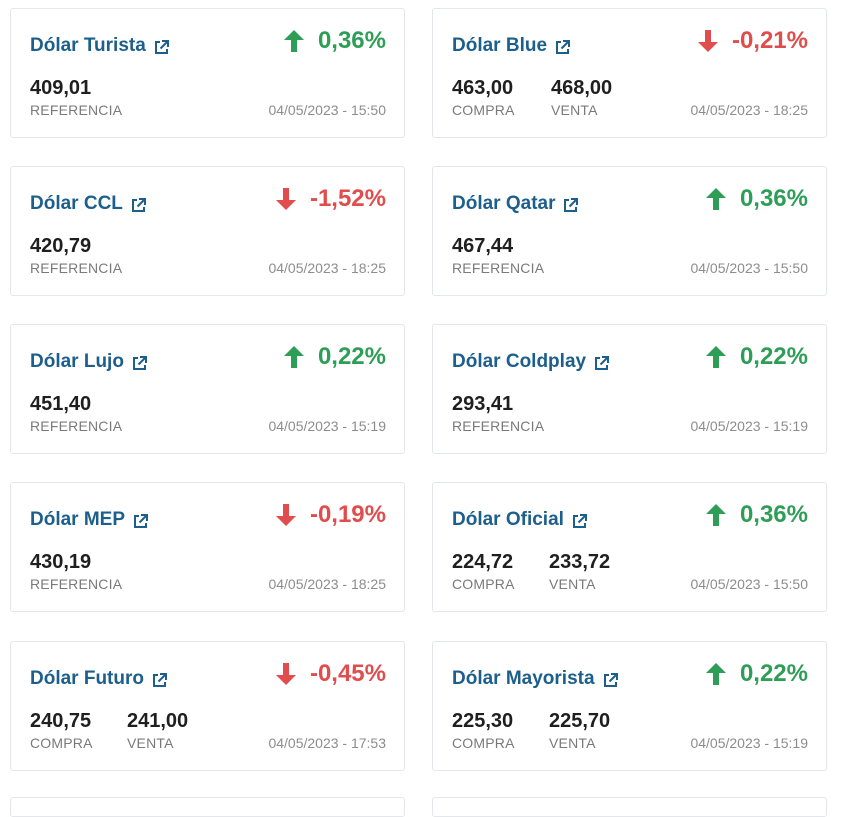 This screenshot has width=848, height=817. What do you see at coordinates (61, 246) in the screenshot?
I see `reference-value: 420,79` at bounding box center [61, 246].